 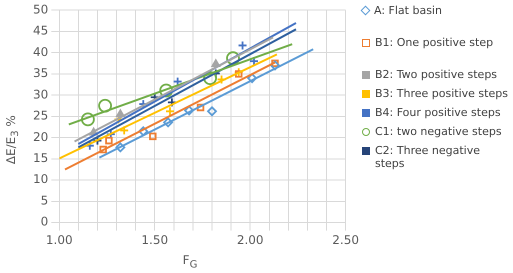 What do you see at coordinates (408, 10) in the screenshot?
I see `legend-label: A: Flat basin` at bounding box center [408, 10].